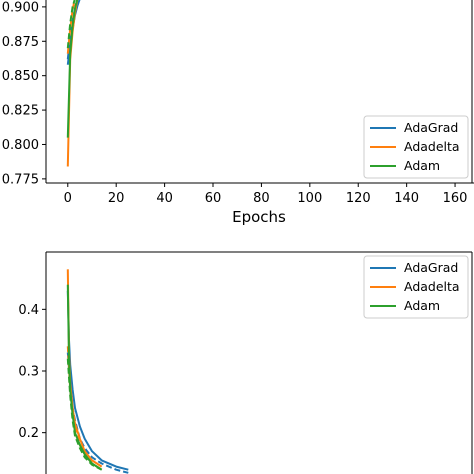 The image size is (474, 474). What do you see at coordinates (20, 76) in the screenshot?
I see `top-y-tick-label: 0.850` at bounding box center [20, 76].